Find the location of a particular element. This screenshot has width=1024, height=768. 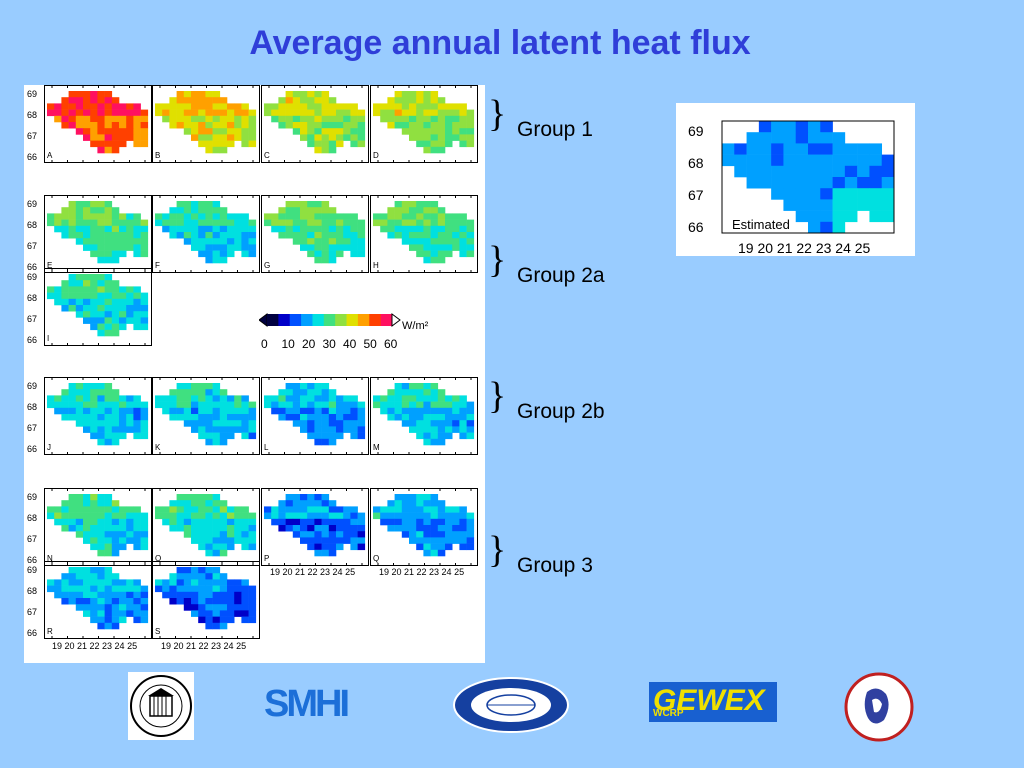

map-panel-graphic is located at coordinates (315, 124).